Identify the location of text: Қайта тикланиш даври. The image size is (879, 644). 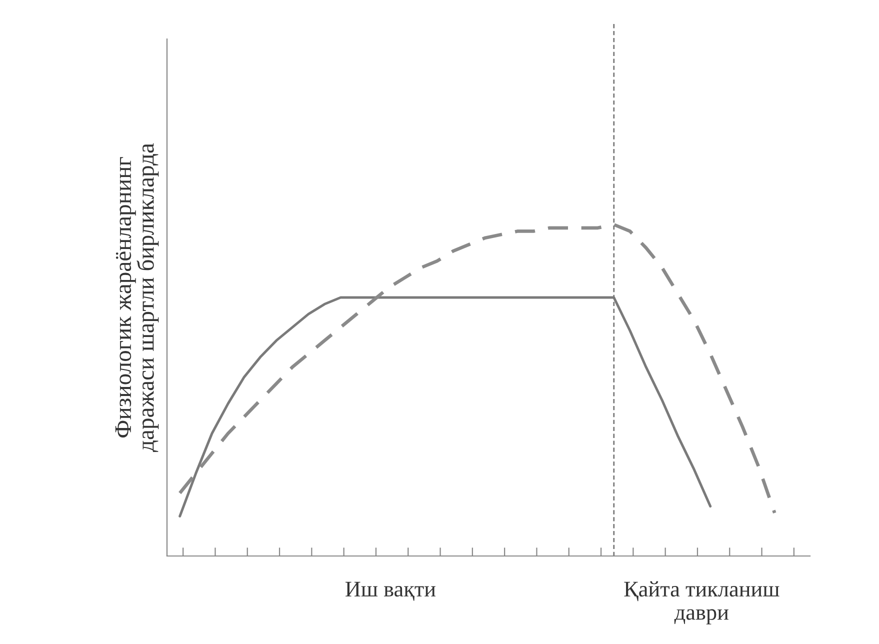
(702, 602).